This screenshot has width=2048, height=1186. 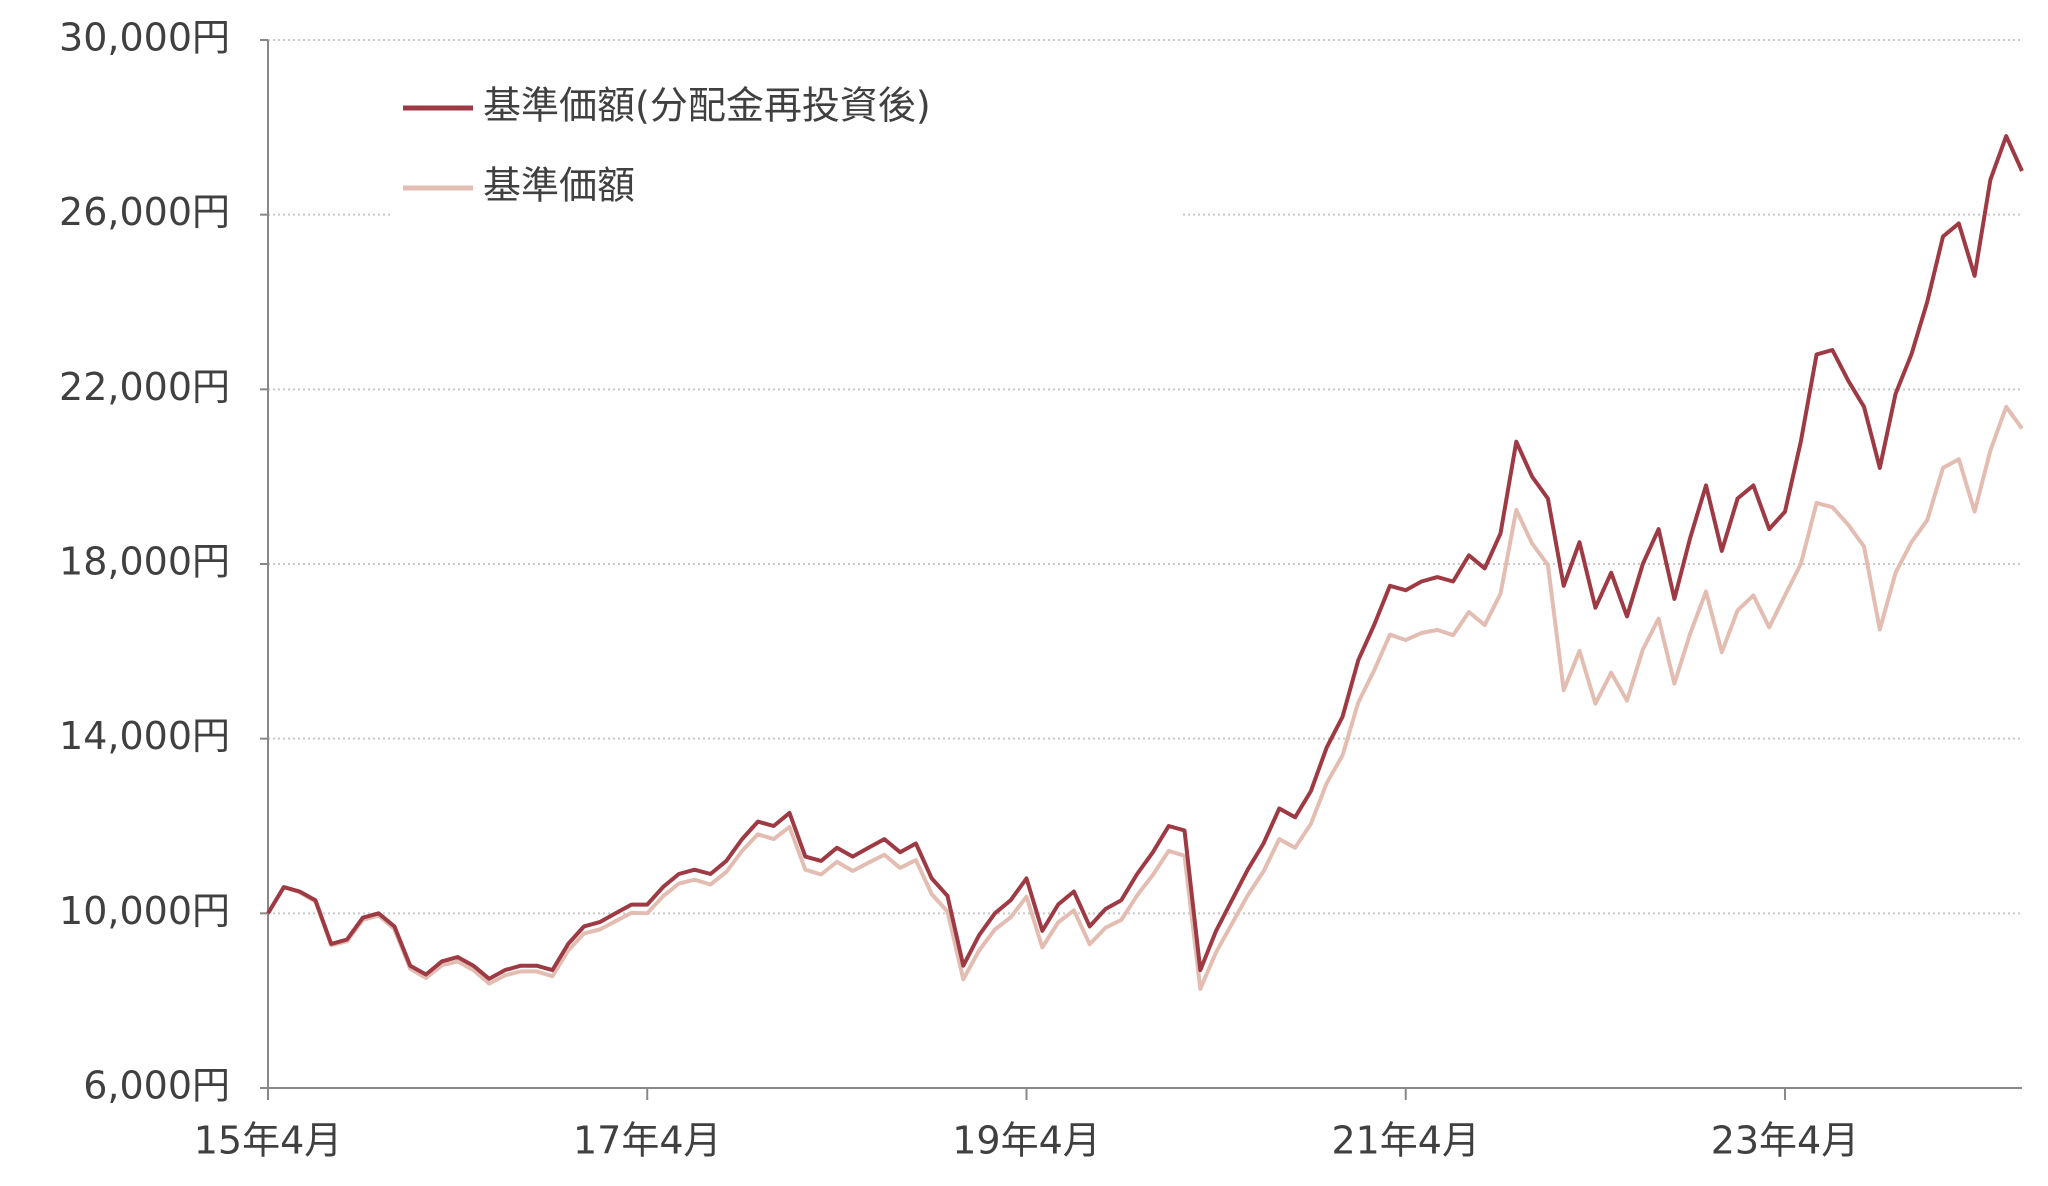 I want to click on x-tick-label: 15年4月, so click(x=268, y=1141).